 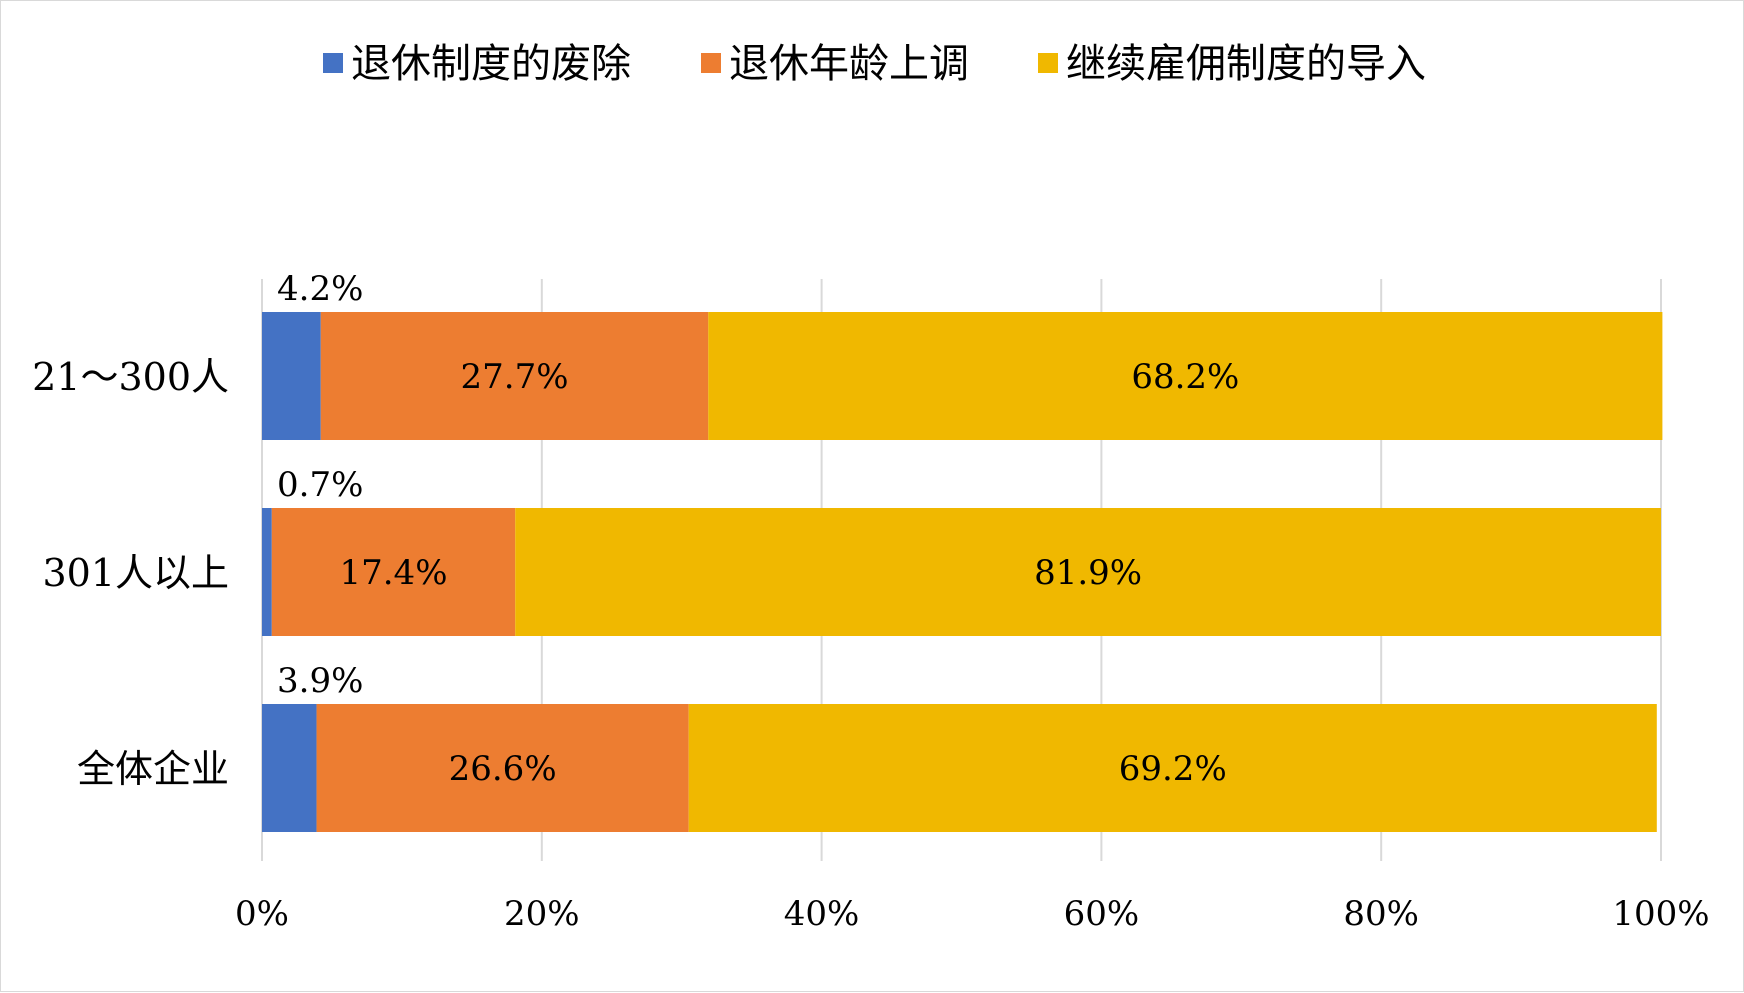 I want to click on x-tick-label: 20%, so click(x=542, y=914).